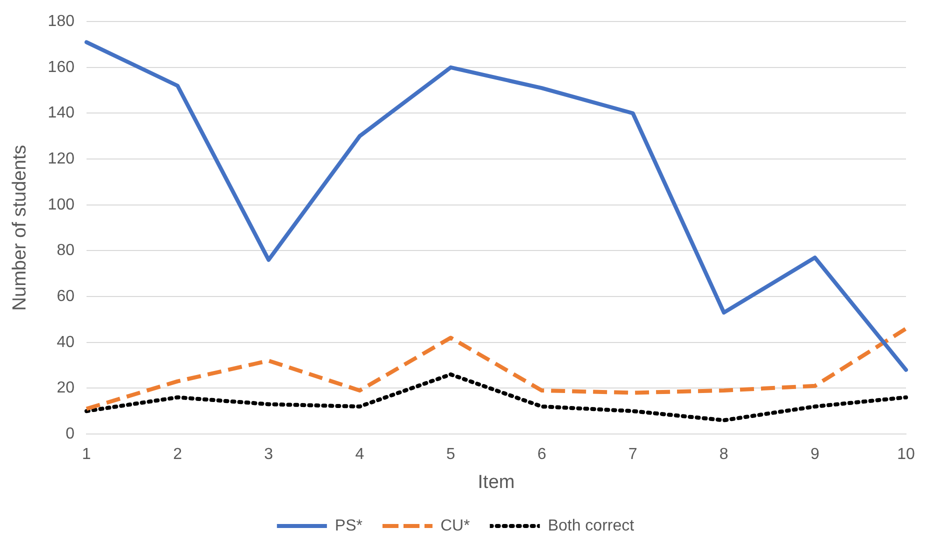 Image resolution: width=926 pixels, height=544 pixels. Describe the element at coordinates (87, 455) in the screenshot. I see `x-tick-label: 1` at that location.